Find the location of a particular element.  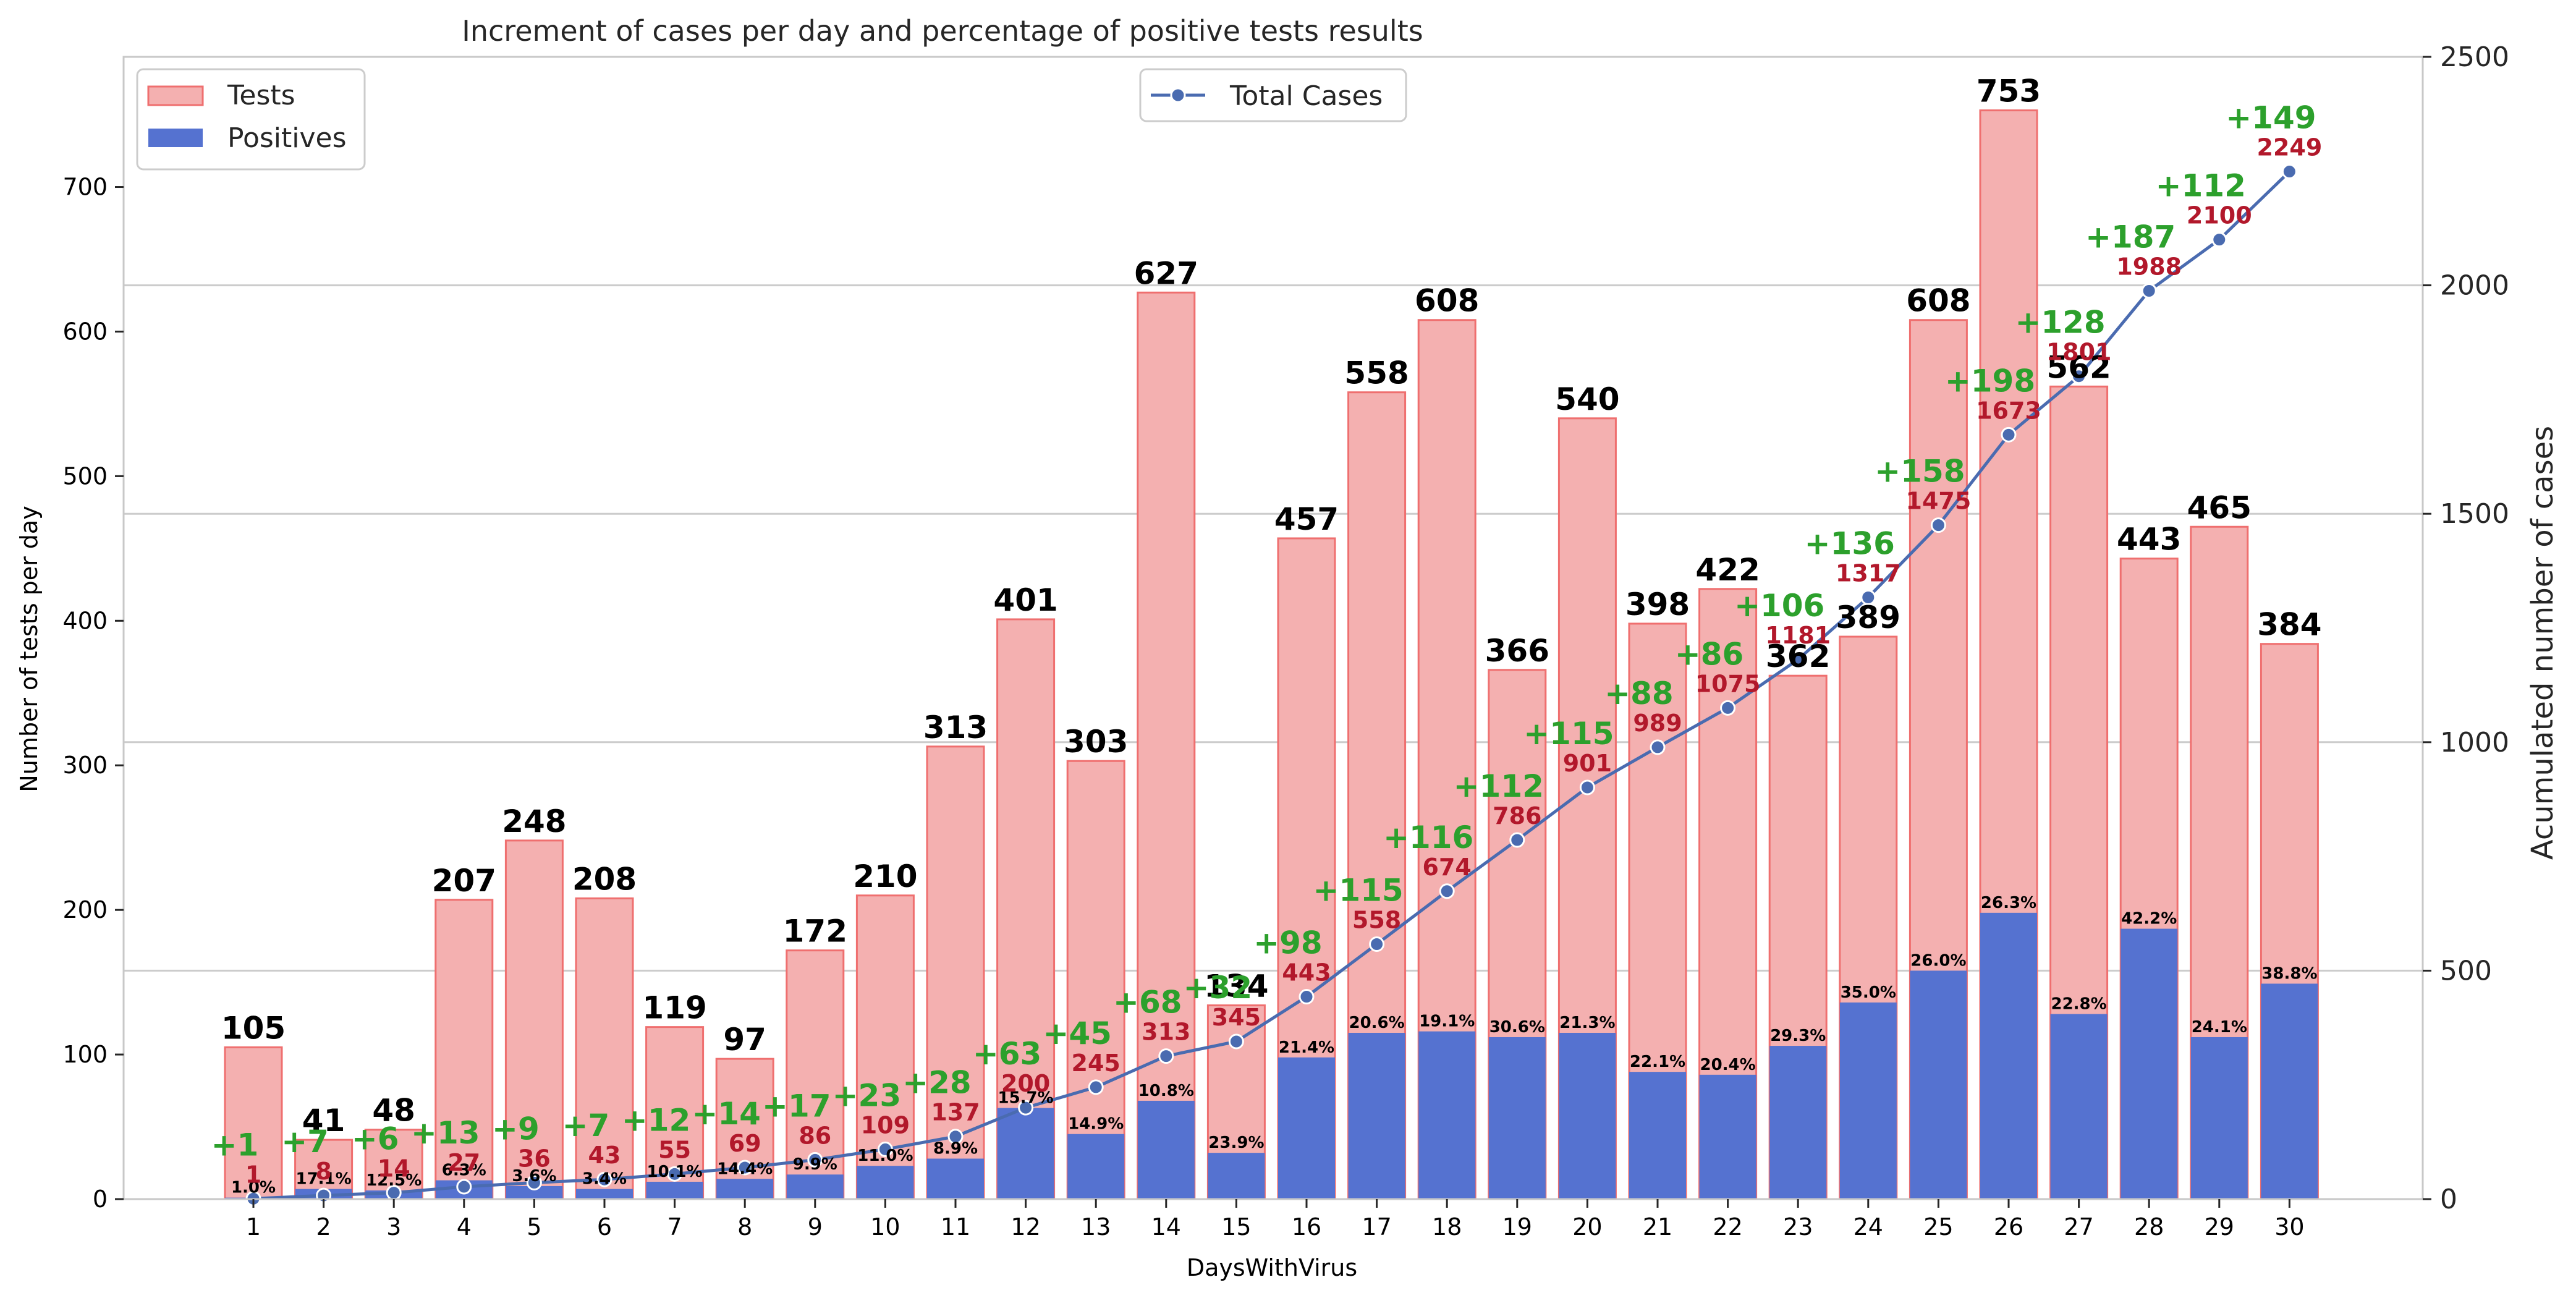

x-tick-label: 24 is located at coordinates (1868, 1227).